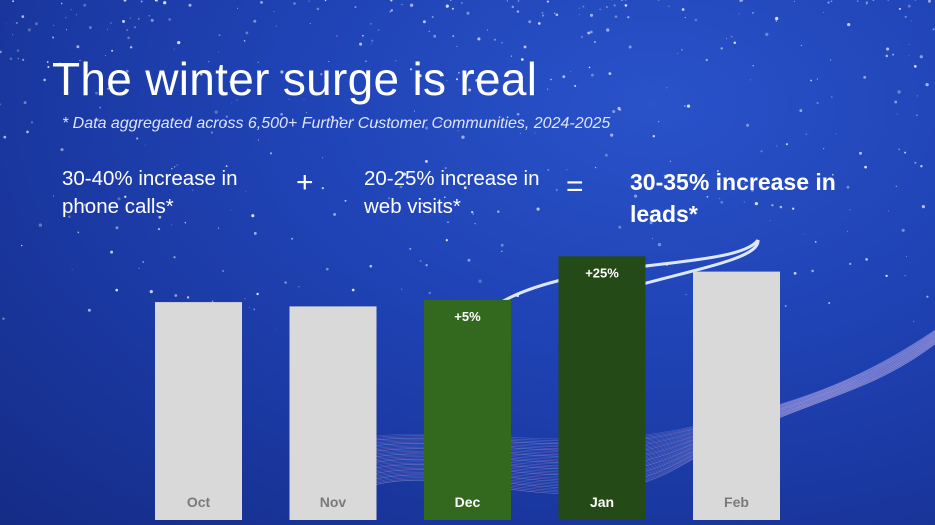 The height and width of the screenshot is (525, 935). I want to click on bar-dec, so click(467, 409).